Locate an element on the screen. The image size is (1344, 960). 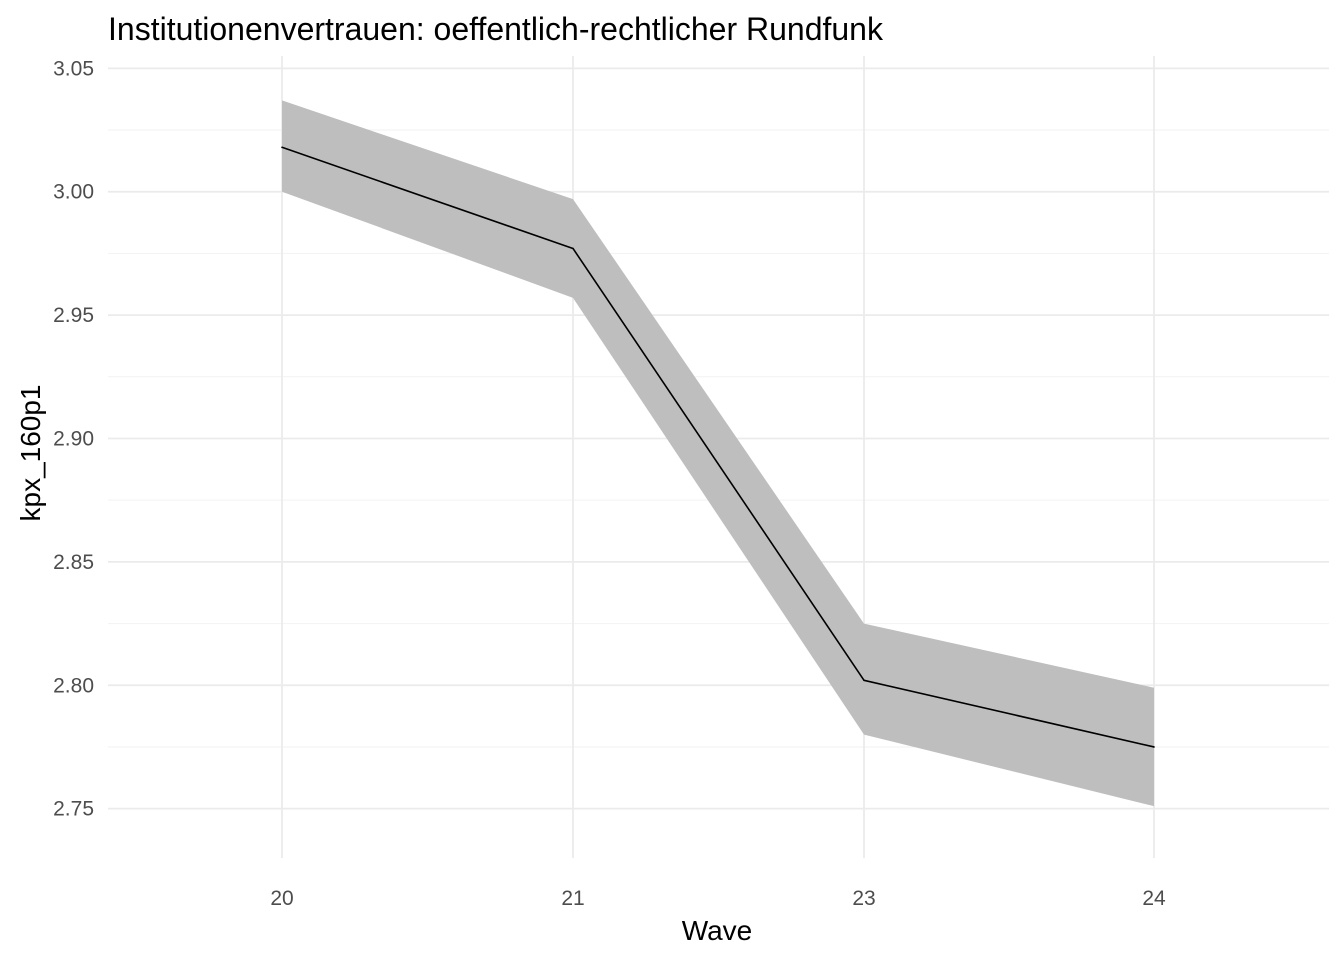
y-tick-label: 3.05 is located at coordinates (73, 68).